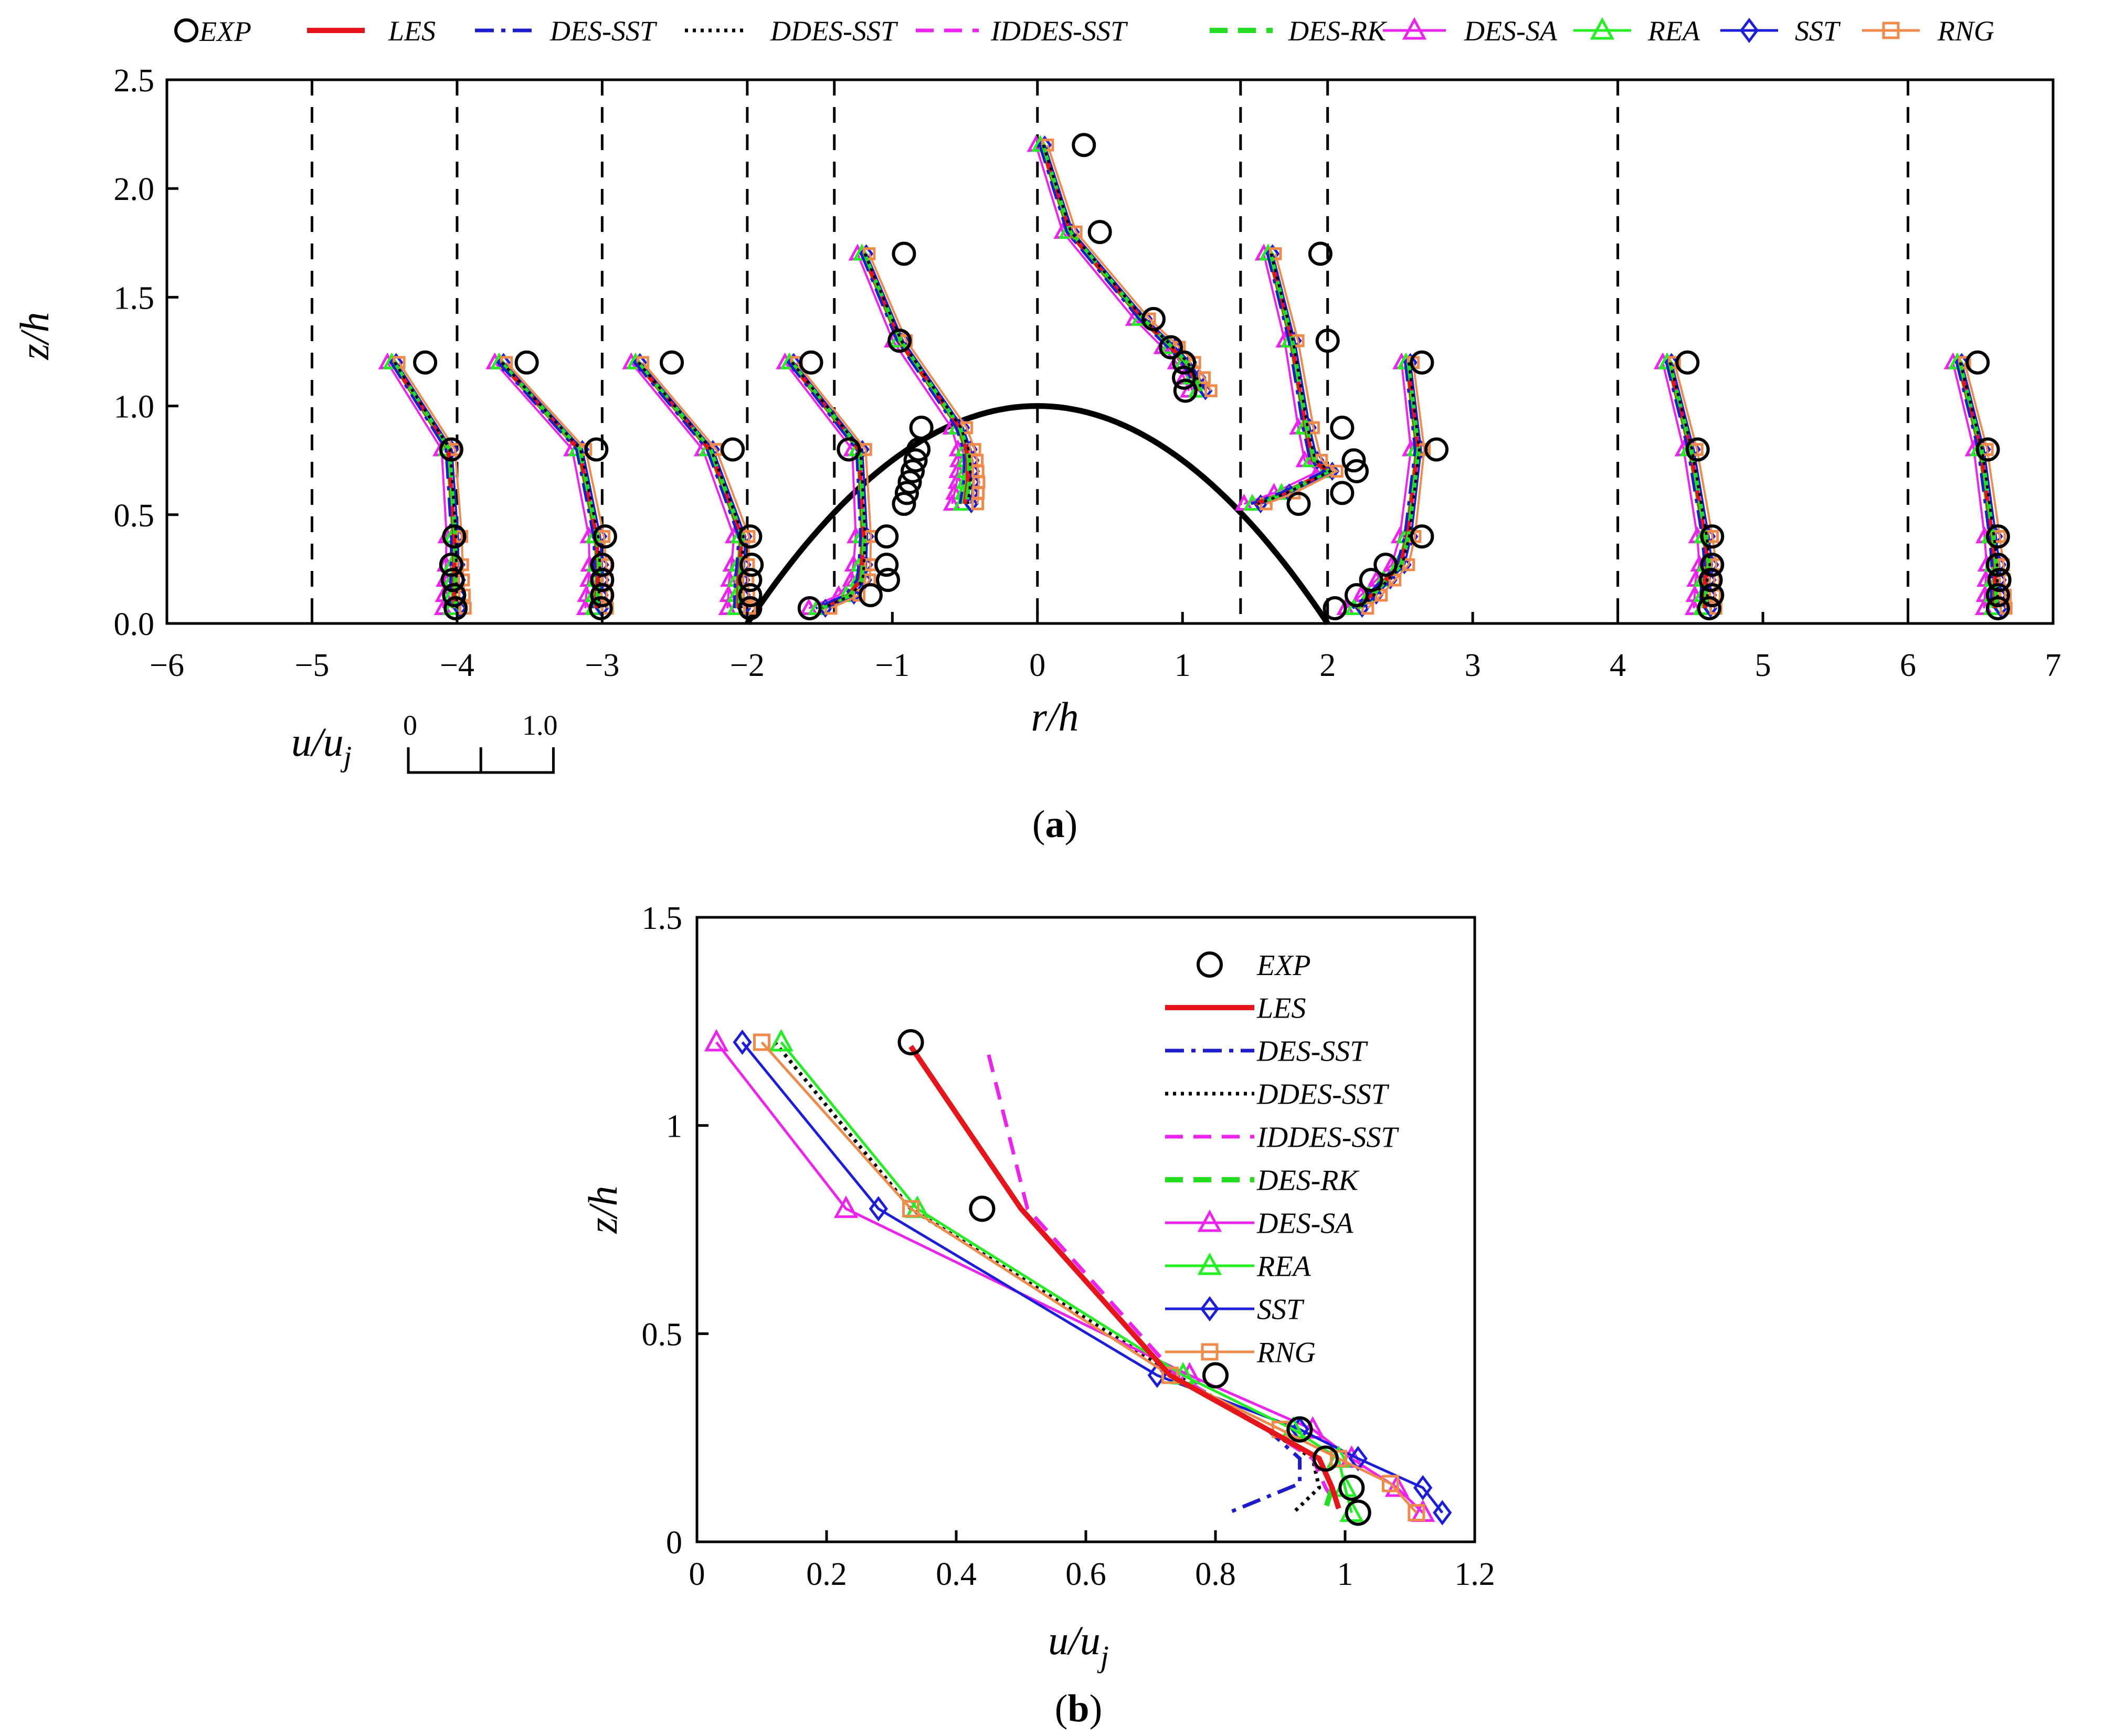 The height and width of the screenshot is (1736, 2115). I want to click on panel-b-label-letter: b, so click(1078, 1708).